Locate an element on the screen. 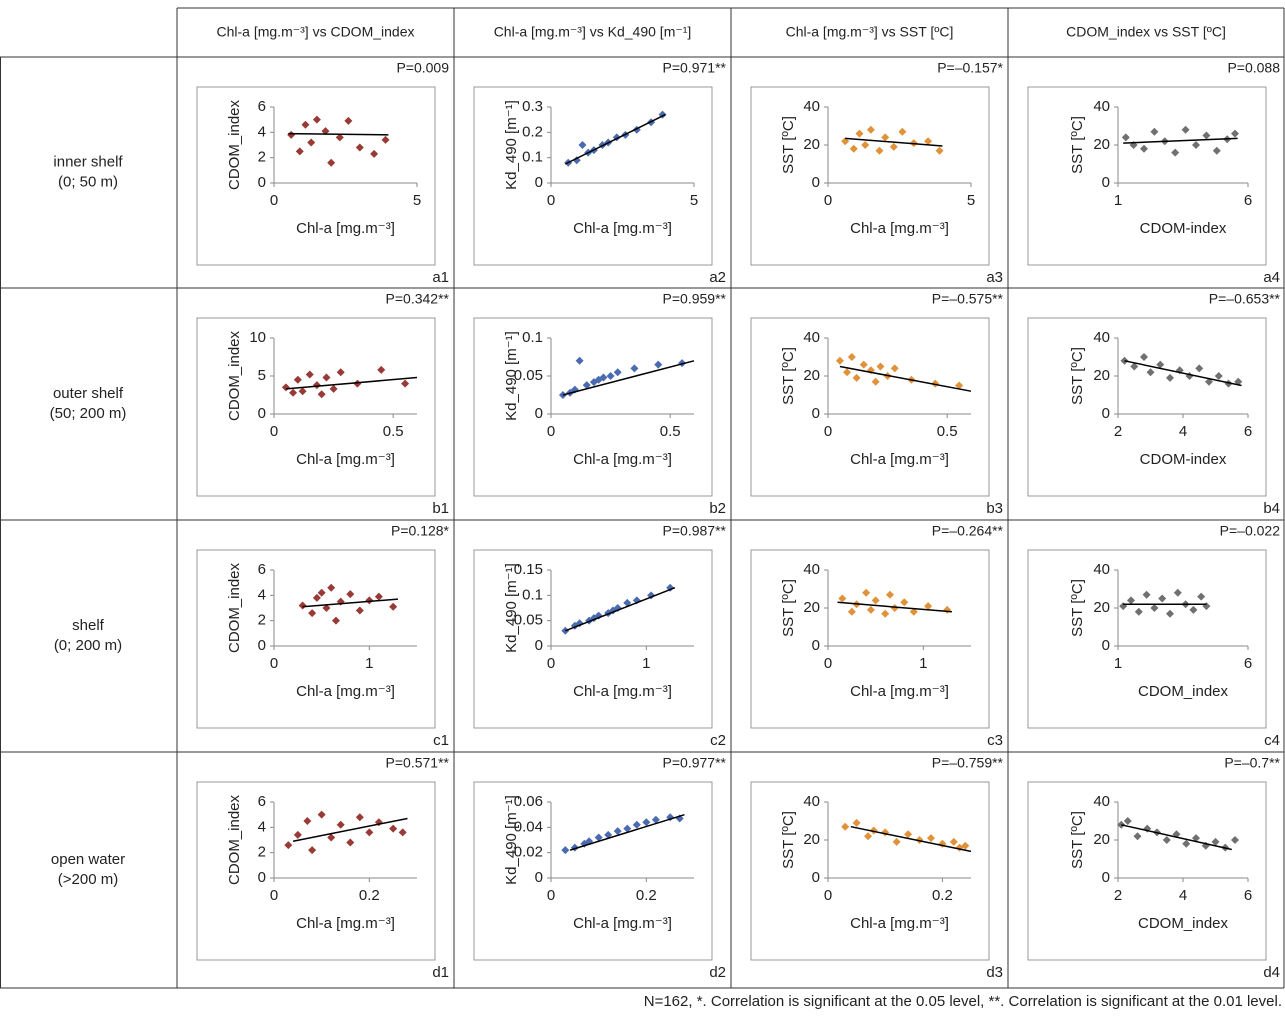 This screenshot has width=1285, height=1018. x-axis-label: CDOM-index is located at coordinates (1183, 459).